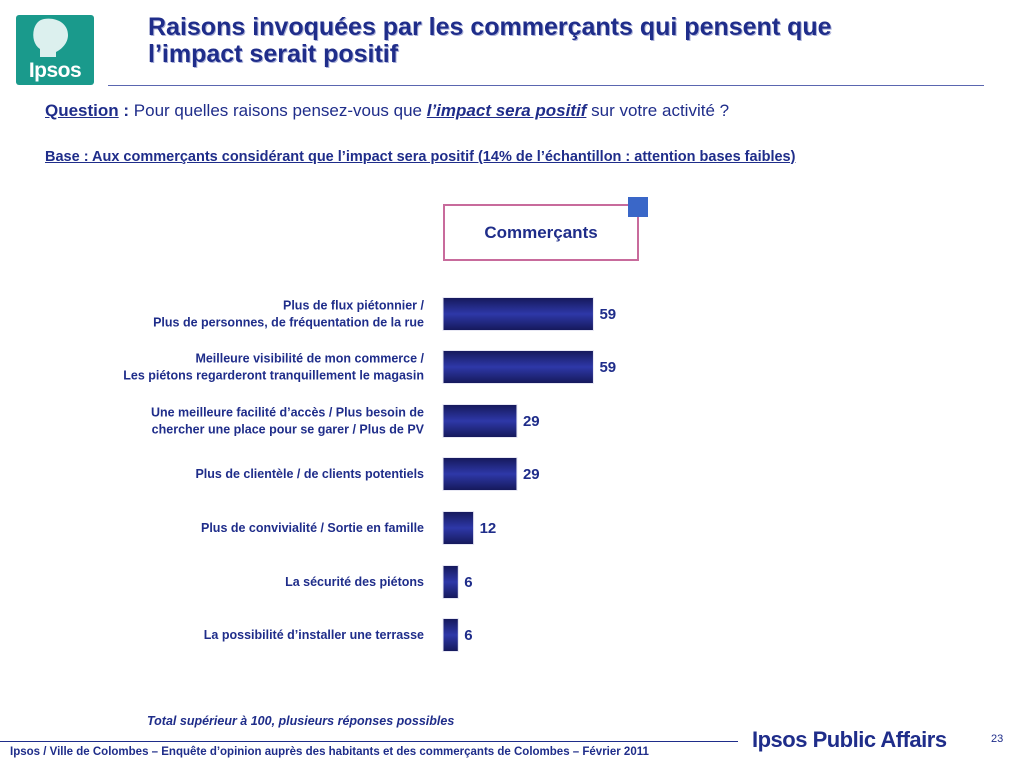 The image size is (1024, 768). Describe the element at coordinates (312, 528) in the screenshot. I see `category-label-5-line-1: Plus de convivialité / Sortie en famille` at that location.